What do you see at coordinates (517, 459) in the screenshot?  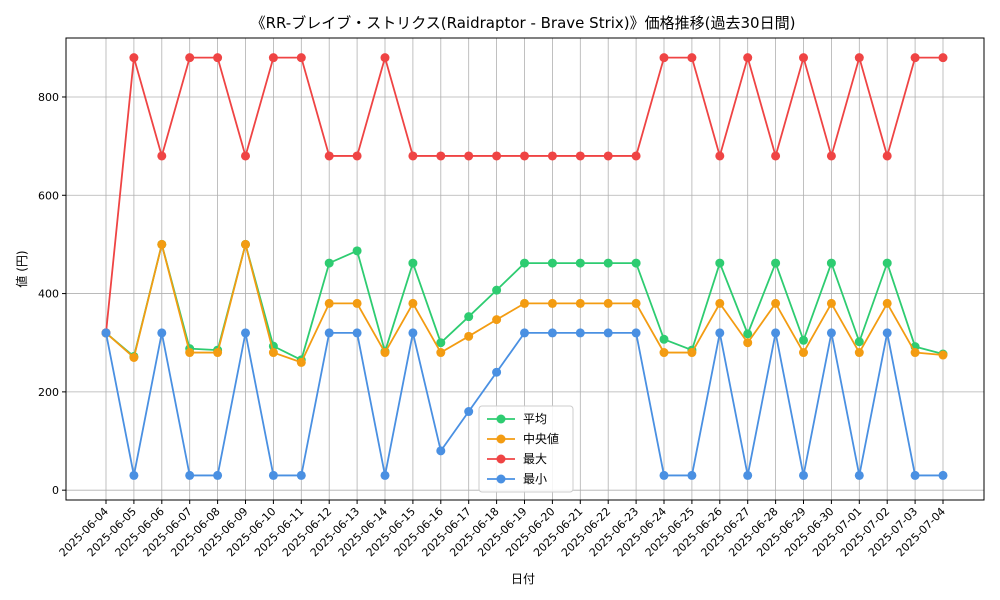 I see `legend-item: 最大` at bounding box center [517, 459].